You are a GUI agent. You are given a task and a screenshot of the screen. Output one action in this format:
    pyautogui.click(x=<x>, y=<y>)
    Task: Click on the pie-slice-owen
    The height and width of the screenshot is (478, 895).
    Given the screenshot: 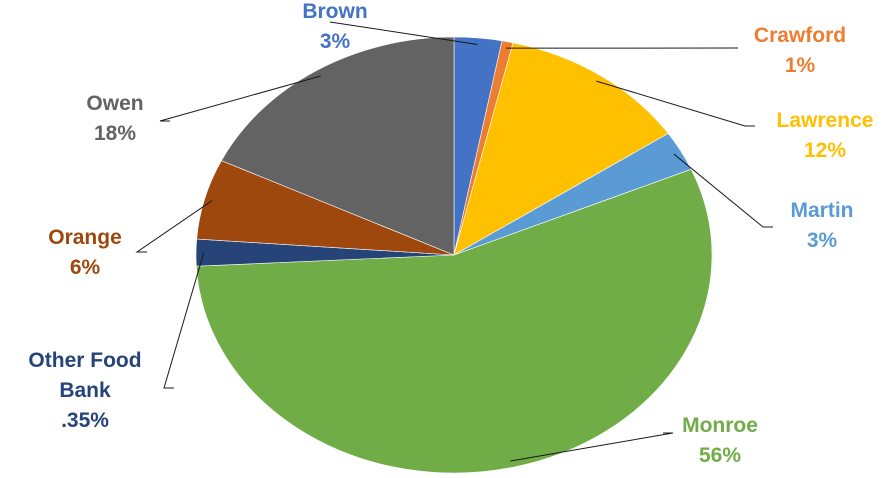 What is the action you would take?
    pyautogui.click(x=337, y=146)
    